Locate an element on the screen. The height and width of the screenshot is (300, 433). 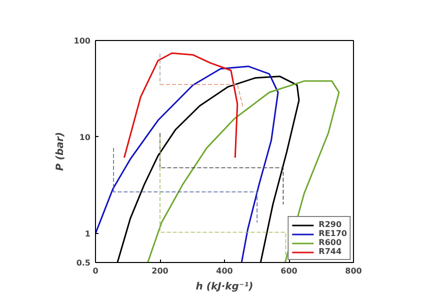
legend-label: R744 is located at coordinates (330, 251).